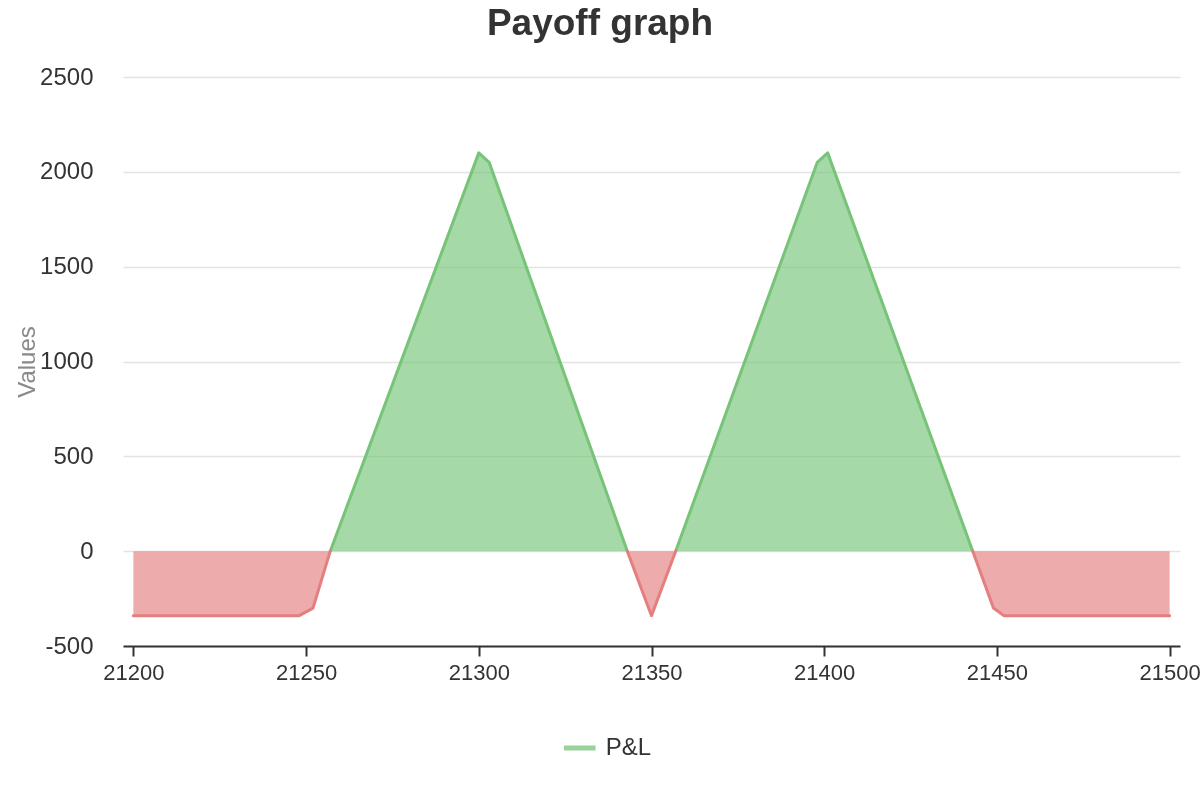 The image size is (1200, 800). Describe the element at coordinates (1169, 672) in the screenshot. I see `x-tick-label: 21500` at that location.